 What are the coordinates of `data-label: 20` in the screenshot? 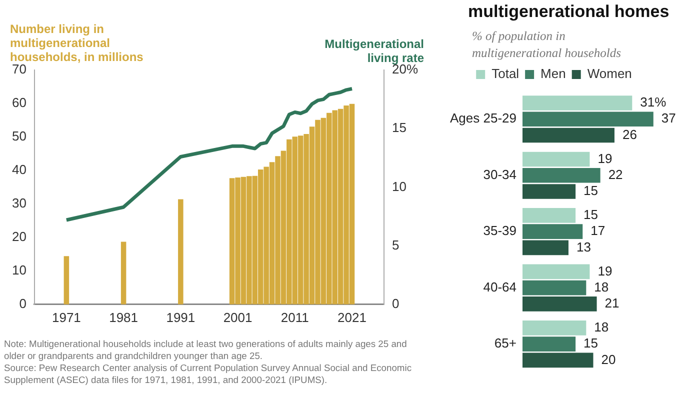 It's located at (608, 359).